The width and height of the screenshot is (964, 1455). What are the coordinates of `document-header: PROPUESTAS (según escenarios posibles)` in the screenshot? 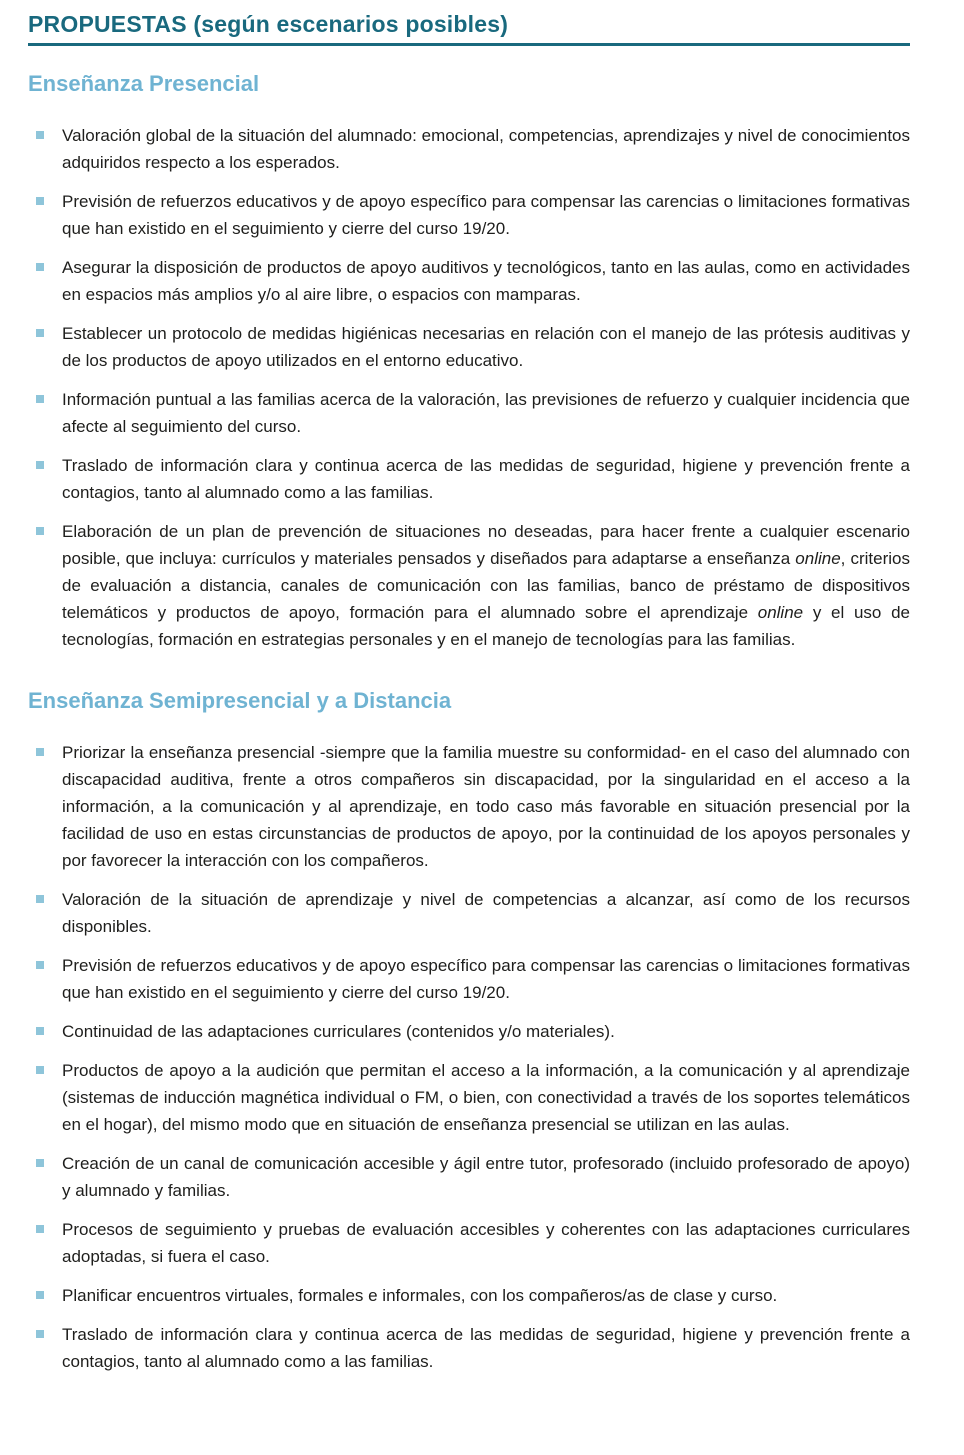 It's located at (469, 28).